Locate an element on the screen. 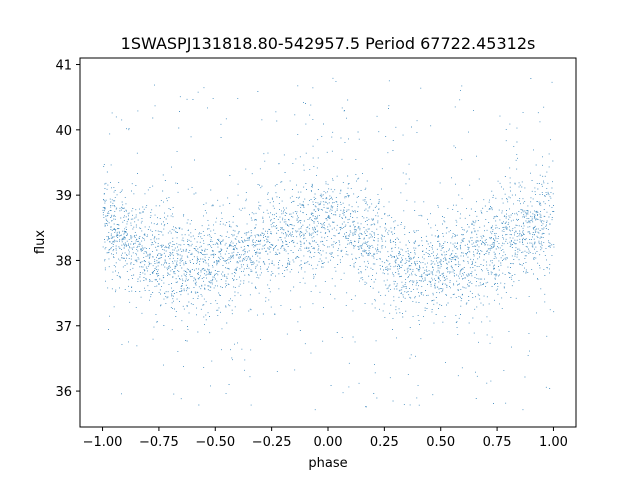 The width and height of the screenshot is (640, 480). y-tick-label: 36 is located at coordinates (63, 392).